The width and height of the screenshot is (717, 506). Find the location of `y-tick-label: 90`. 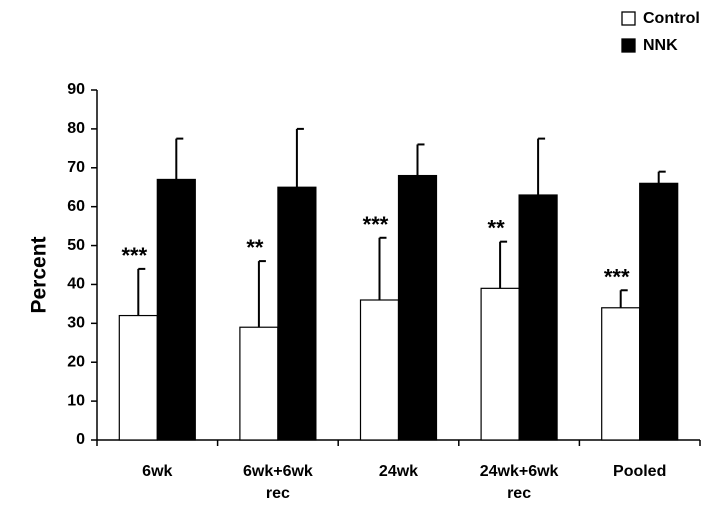

y-tick-label: 90 is located at coordinates (76, 89).